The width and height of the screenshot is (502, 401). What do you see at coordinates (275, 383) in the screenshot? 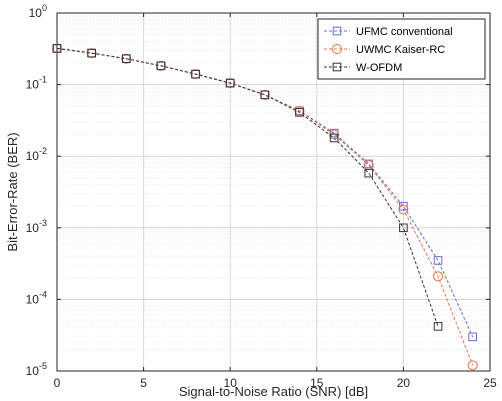
I see `x-tick-labels: 0 5 10 15 20 25` at bounding box center [275, 383].